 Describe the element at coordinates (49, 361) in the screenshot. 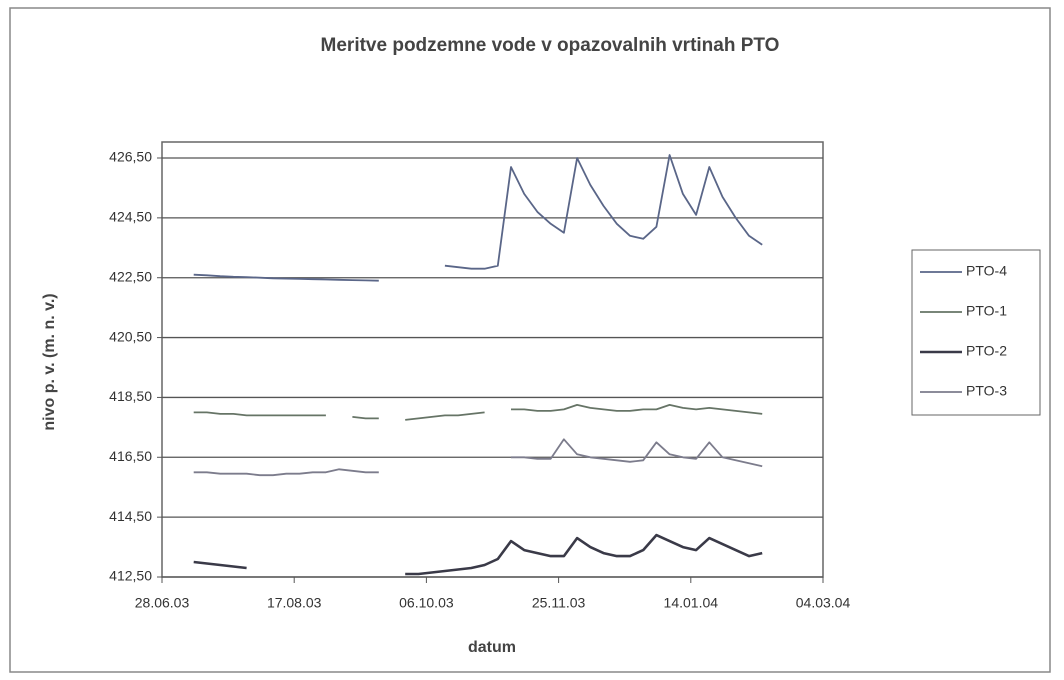

I see `y-axis-title: nivo p. v. (m. n. v.)` at that location.